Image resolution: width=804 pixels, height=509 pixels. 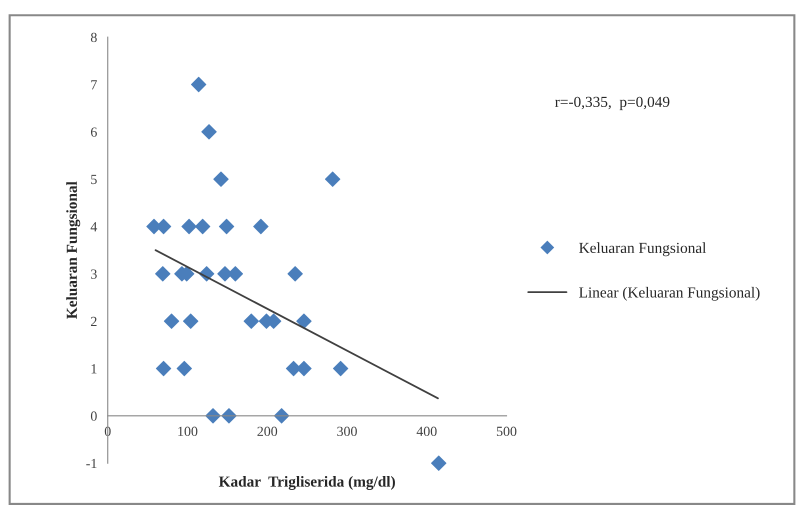 I want to click on y-tick-label: 0, so click(x=93, y=416).